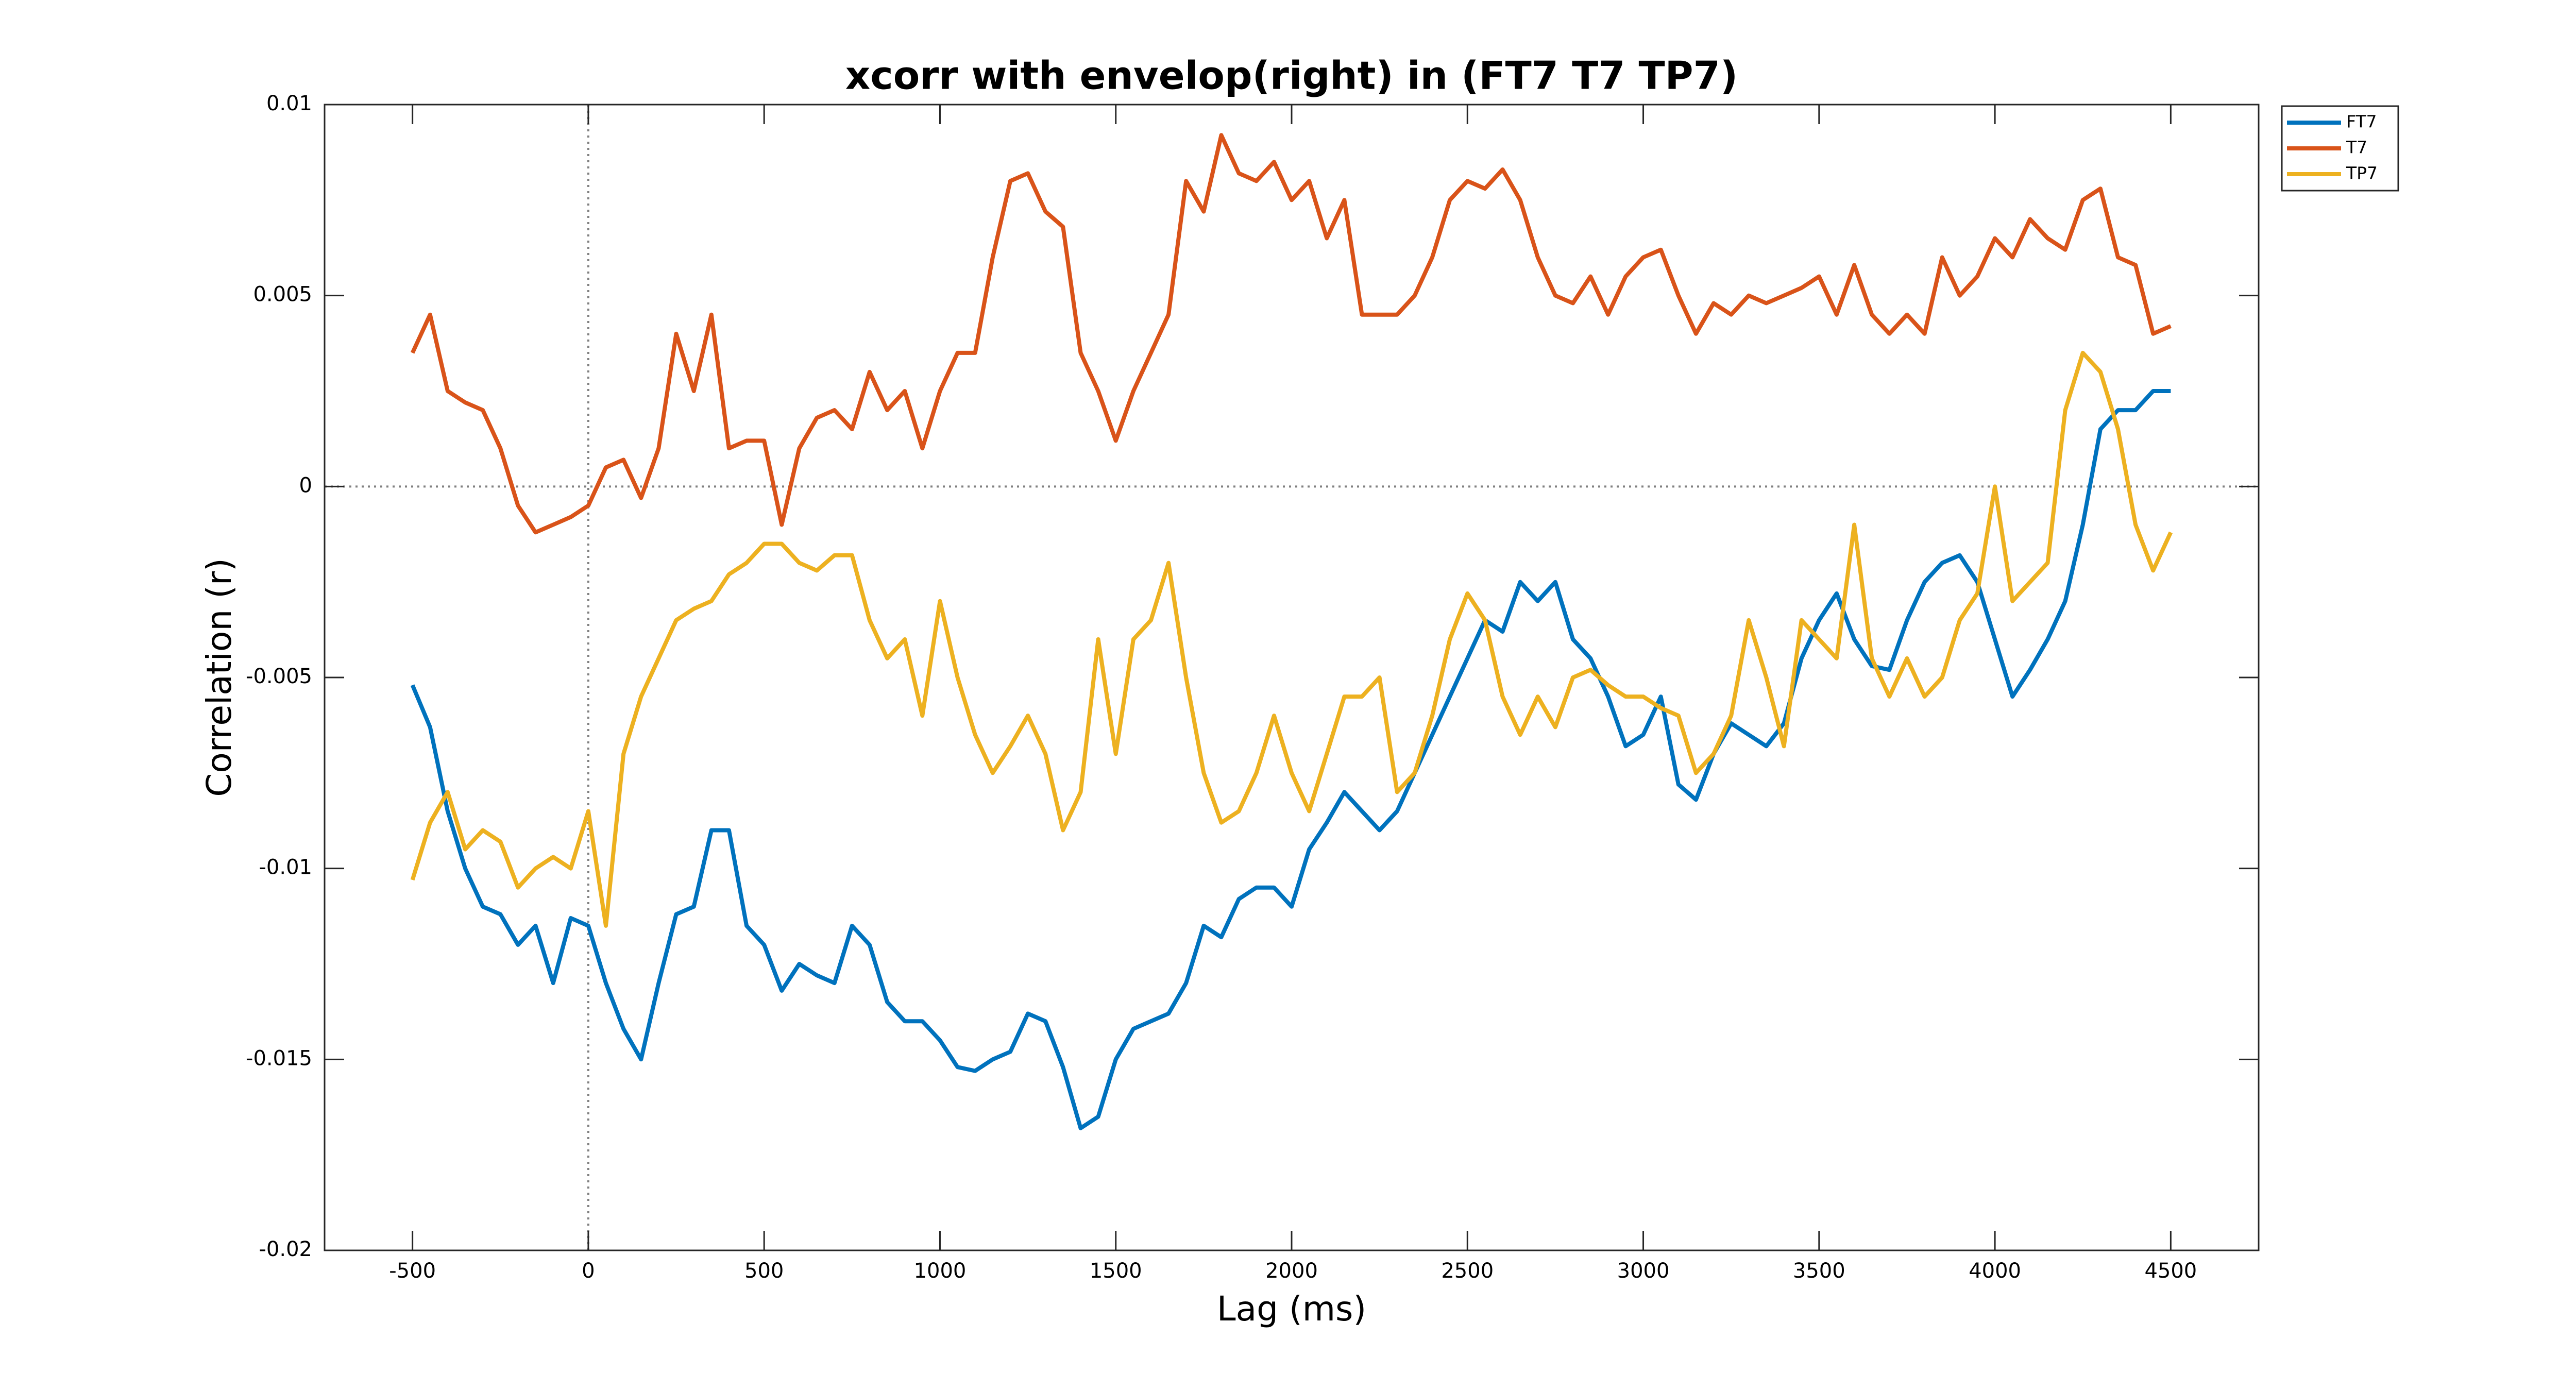  What do you see at coordinates (279, 1058) in the screenshot?
I see `y-tick-label: -0.015` at bounding box center [279, 1058].